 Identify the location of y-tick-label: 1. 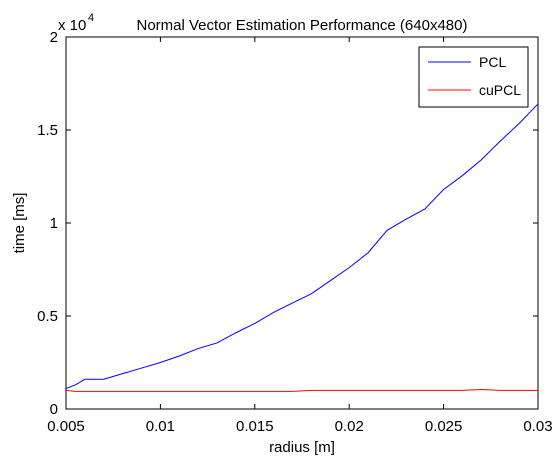
(54, 223).